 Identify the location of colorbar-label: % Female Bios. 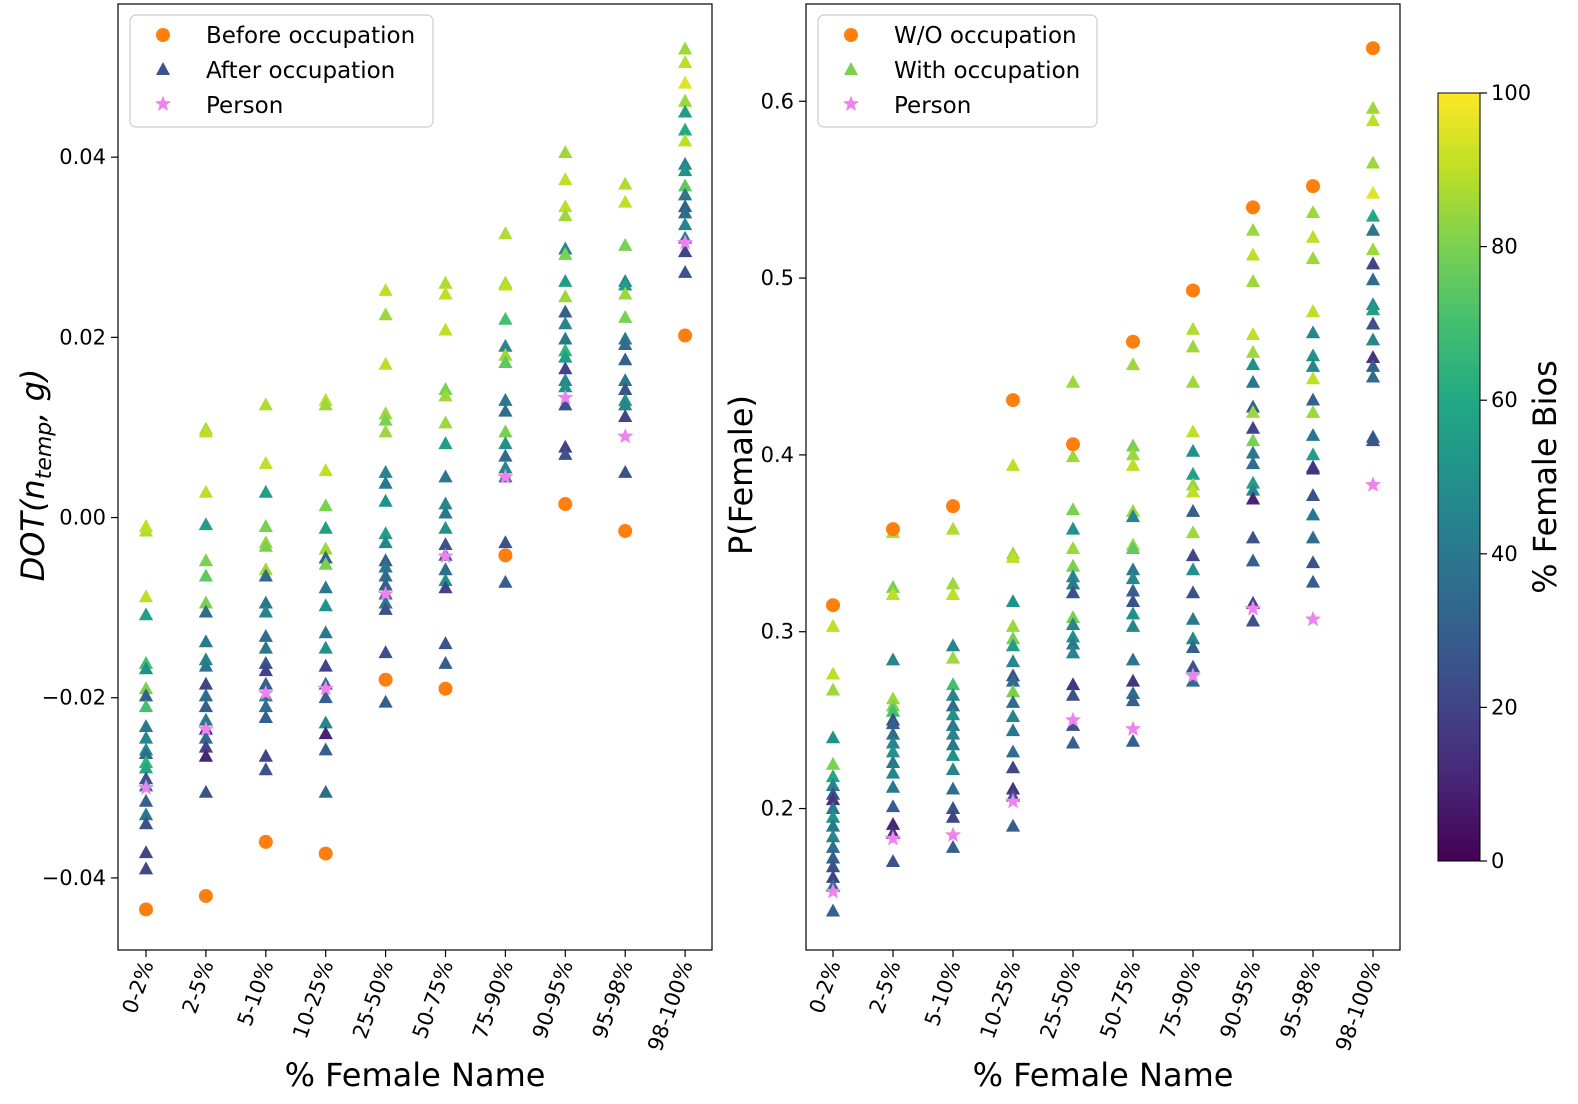
(1545, 477).